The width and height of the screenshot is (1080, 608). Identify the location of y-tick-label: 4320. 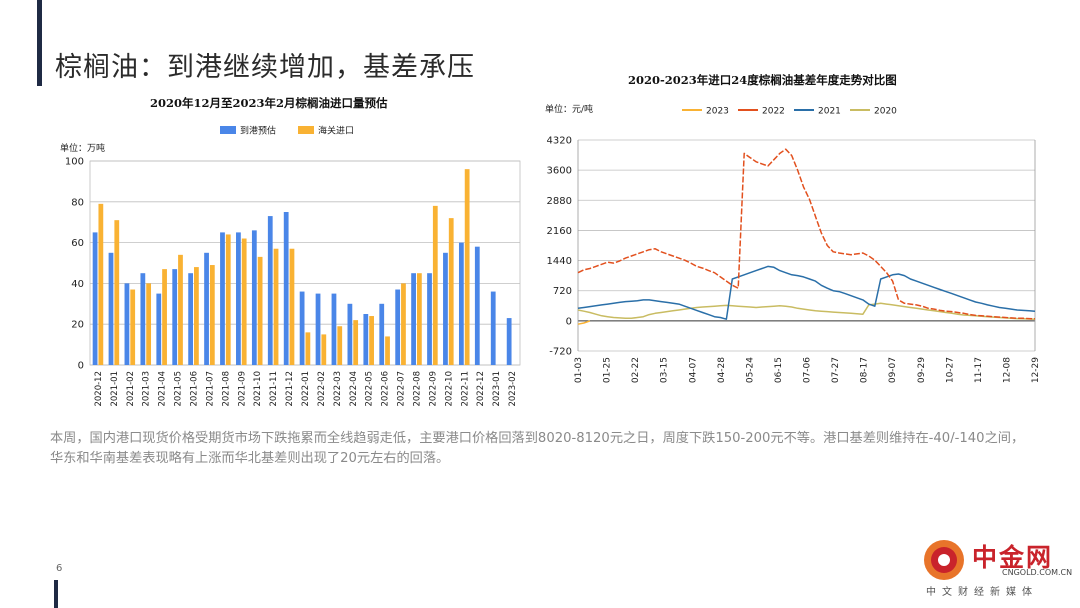
(559, 141).